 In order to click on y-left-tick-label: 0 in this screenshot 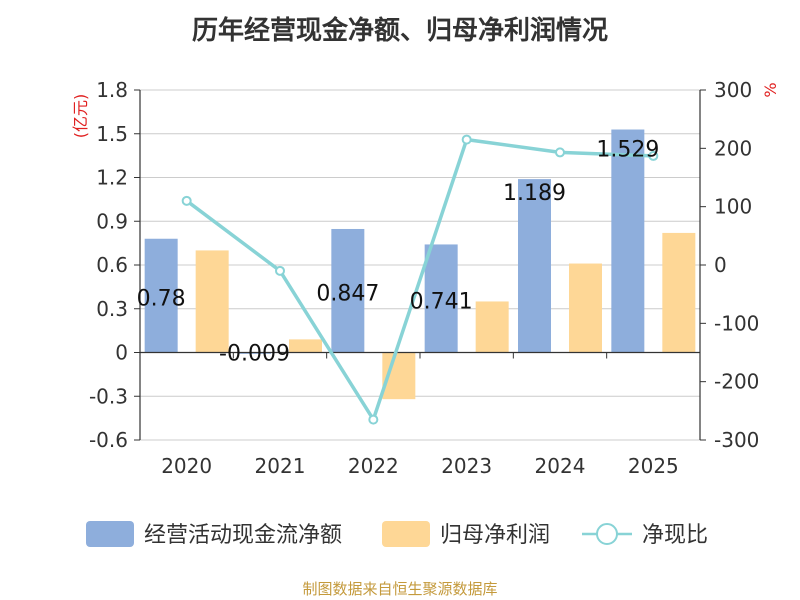, I will do `click(121, 353)`.